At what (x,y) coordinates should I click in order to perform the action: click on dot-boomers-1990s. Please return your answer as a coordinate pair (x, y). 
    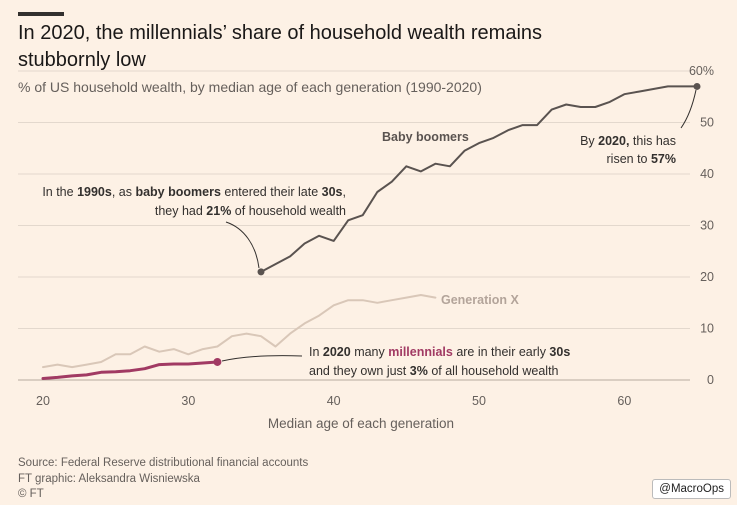
    Looking at the image, I should click on (261, 272).